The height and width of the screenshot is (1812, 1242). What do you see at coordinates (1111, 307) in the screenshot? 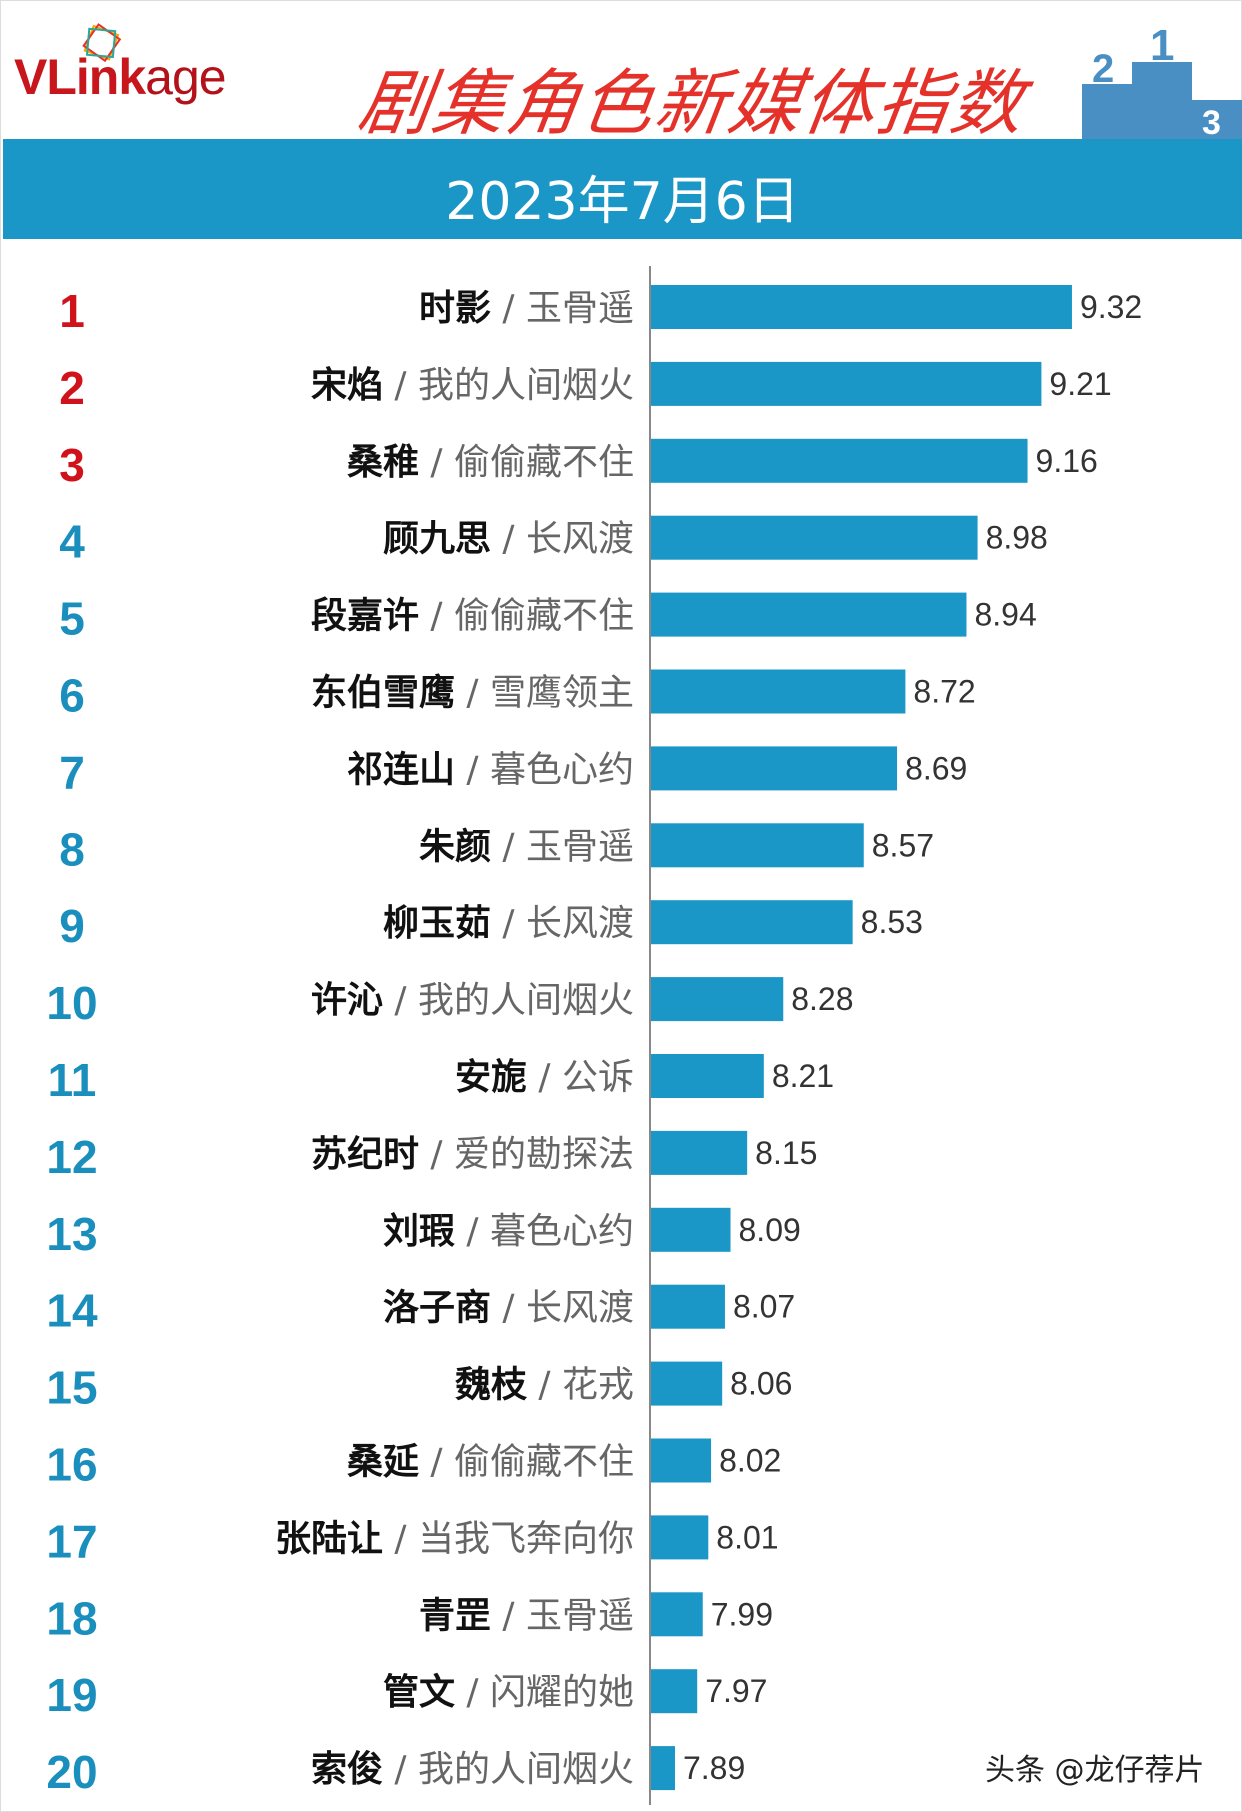
I see `value-label: 9.32` at bounding box center [1111, 307].